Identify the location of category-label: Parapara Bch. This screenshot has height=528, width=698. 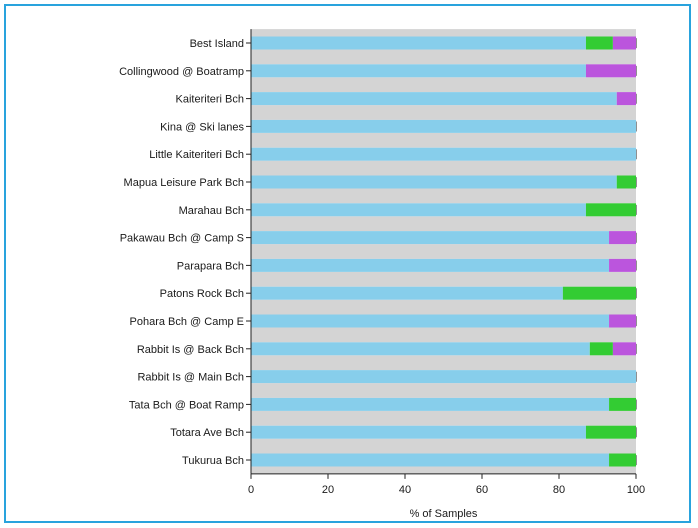
(210, 266).